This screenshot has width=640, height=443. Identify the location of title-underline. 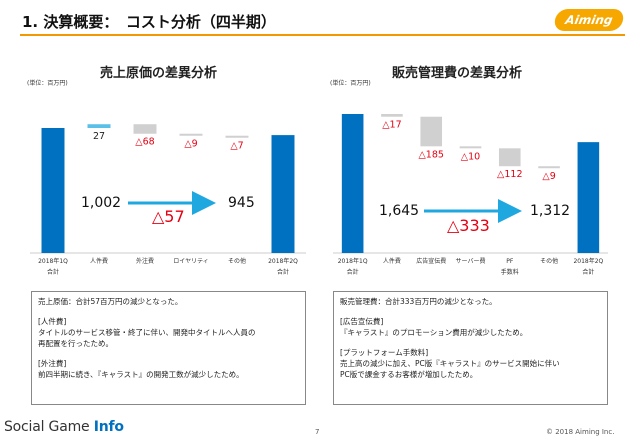
(322, 35).